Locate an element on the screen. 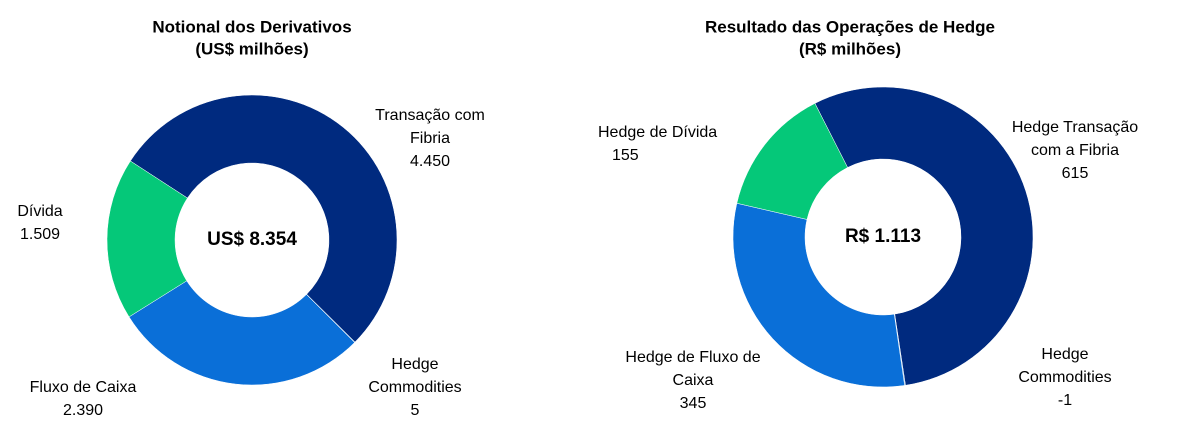  category-label: Hedge de Dívida is located at coordinates (658, 132).